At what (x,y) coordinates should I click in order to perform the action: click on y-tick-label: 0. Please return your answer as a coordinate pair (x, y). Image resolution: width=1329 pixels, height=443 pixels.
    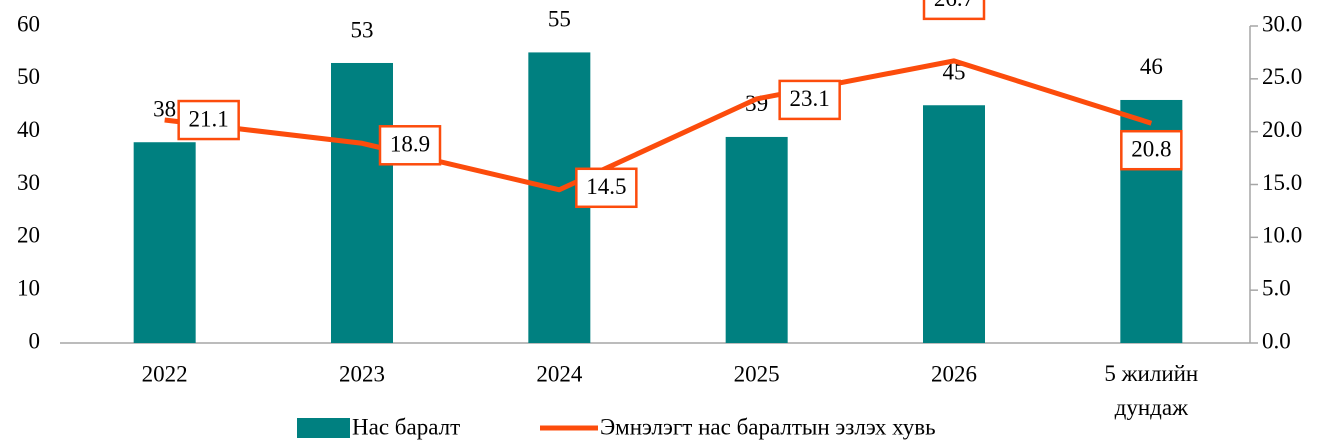
    Looking at the image, I should click on (35, 340).